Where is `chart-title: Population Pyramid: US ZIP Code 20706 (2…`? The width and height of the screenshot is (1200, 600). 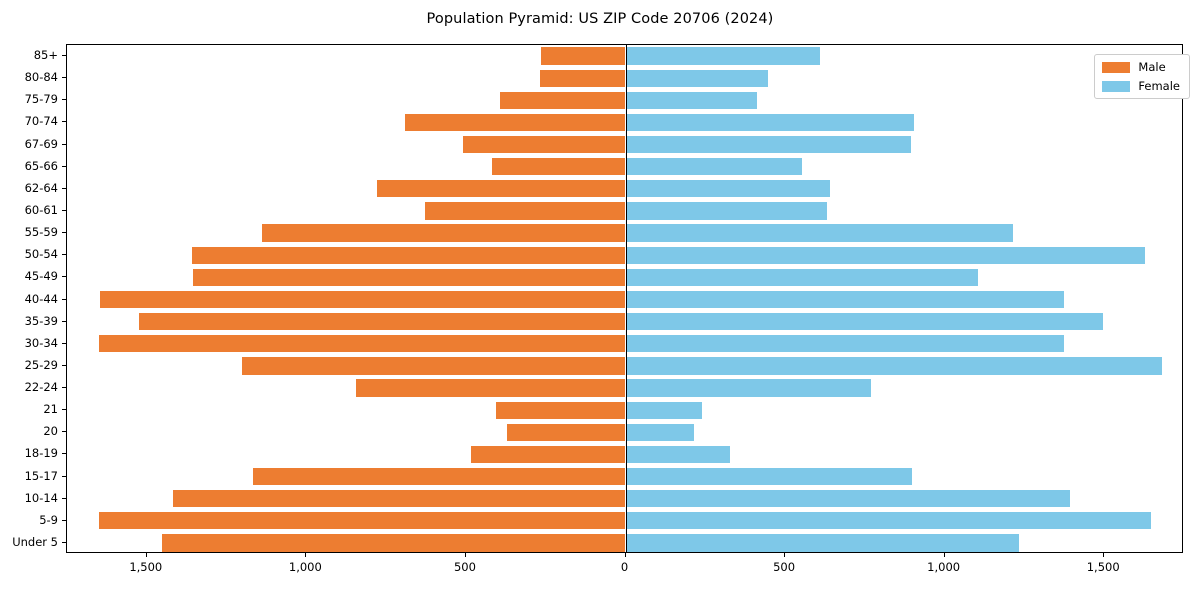 chart-title: Population Pyramid: US ZIP Code 20706 (2… is located at coordinates (600, 19).